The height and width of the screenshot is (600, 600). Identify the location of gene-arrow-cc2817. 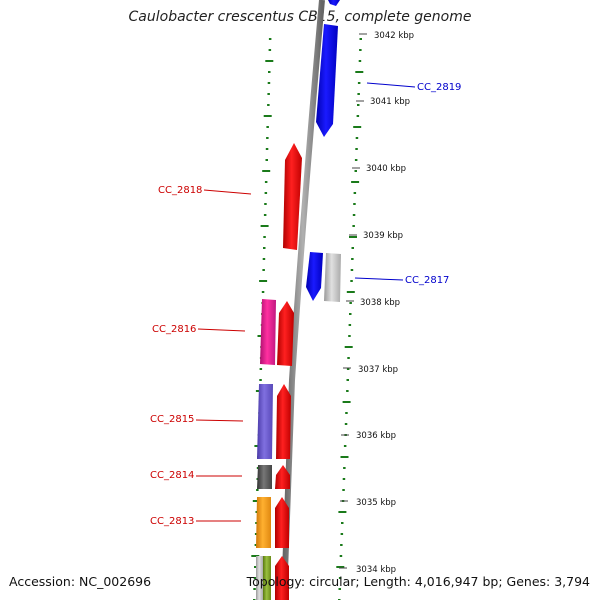
(314, 276).